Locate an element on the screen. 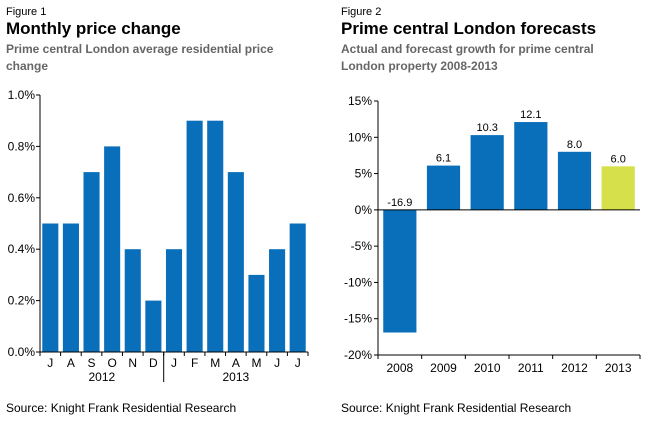  x-tick-label: 2013 is located at coordinates (618, 368).